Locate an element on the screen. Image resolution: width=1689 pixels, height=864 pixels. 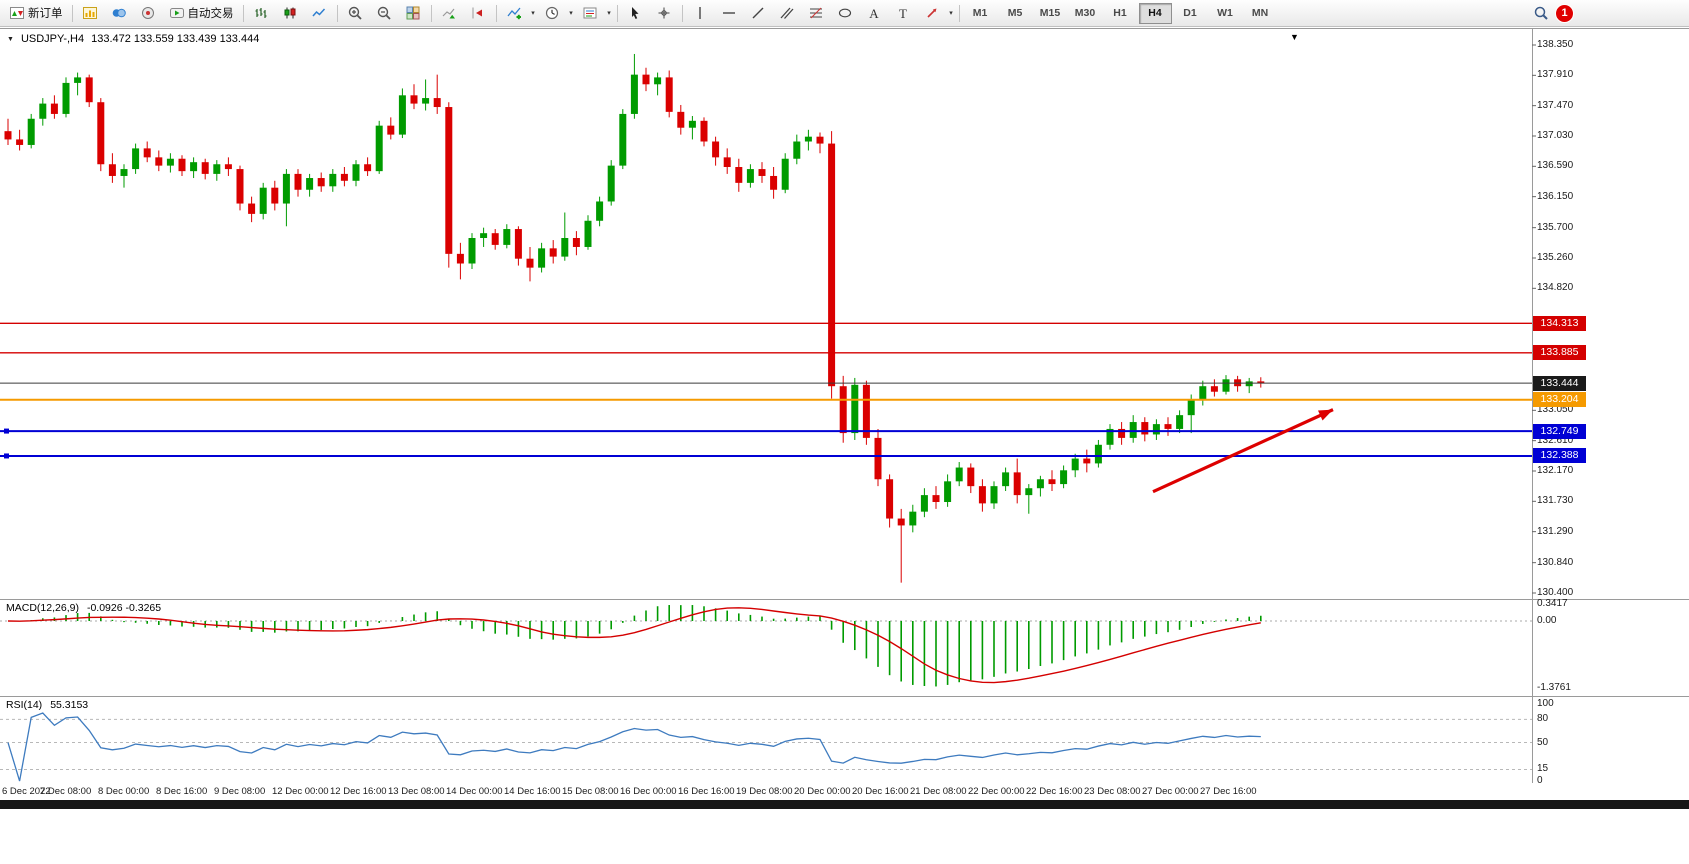
candlestick-button is located at coordinates (290, 13).